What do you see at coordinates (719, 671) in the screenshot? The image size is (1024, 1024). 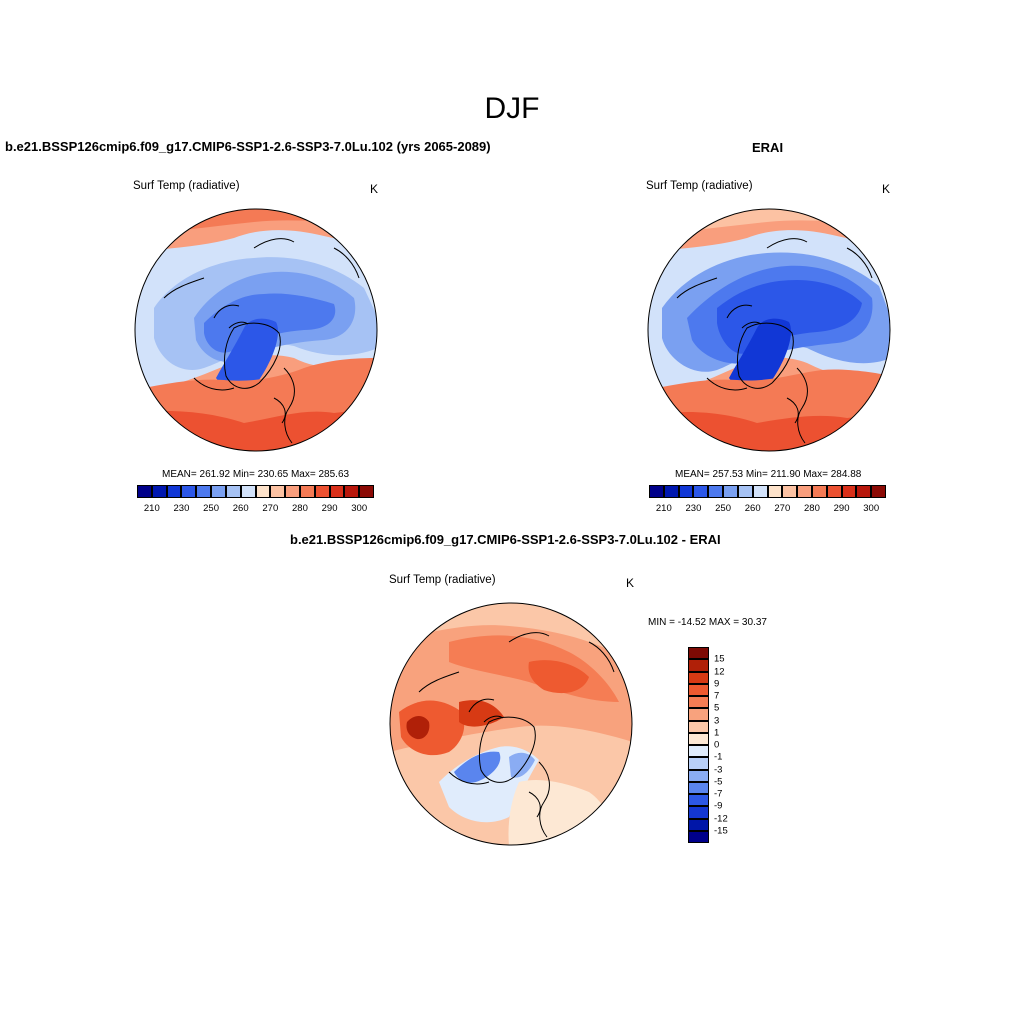 I see `colorbar-3-tick-label: 12` at bounding box center [719, 671].